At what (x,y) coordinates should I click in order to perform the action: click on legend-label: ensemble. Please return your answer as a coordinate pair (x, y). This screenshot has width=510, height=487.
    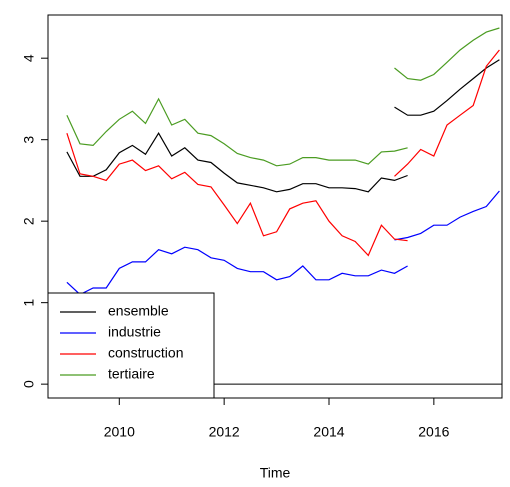
    Looking at the image, I should click on (138, 311).